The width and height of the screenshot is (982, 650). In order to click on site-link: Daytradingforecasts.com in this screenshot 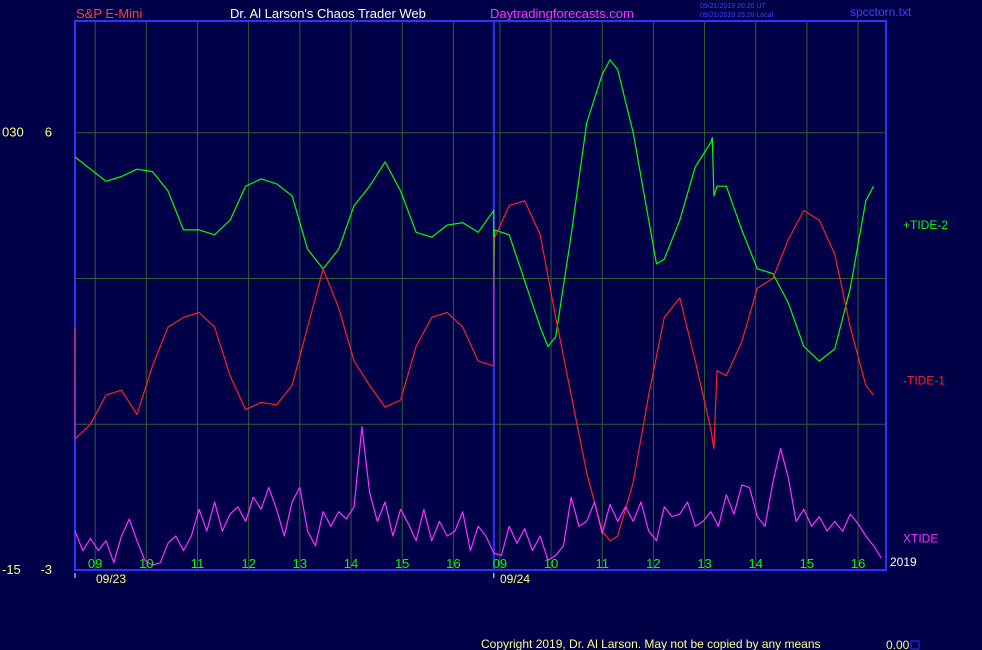, I will do `click(562, 13)`.